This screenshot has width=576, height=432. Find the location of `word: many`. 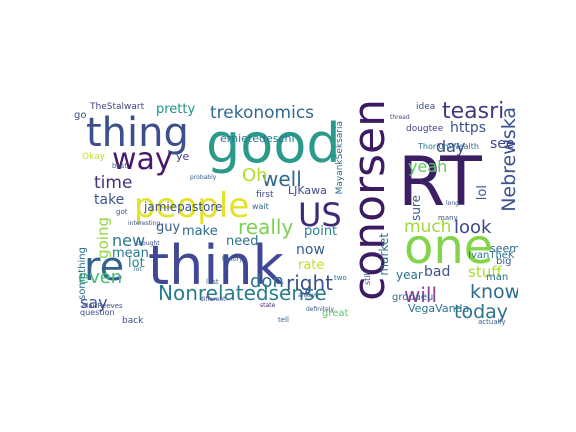

word: many is located at coordinates (448, 218).